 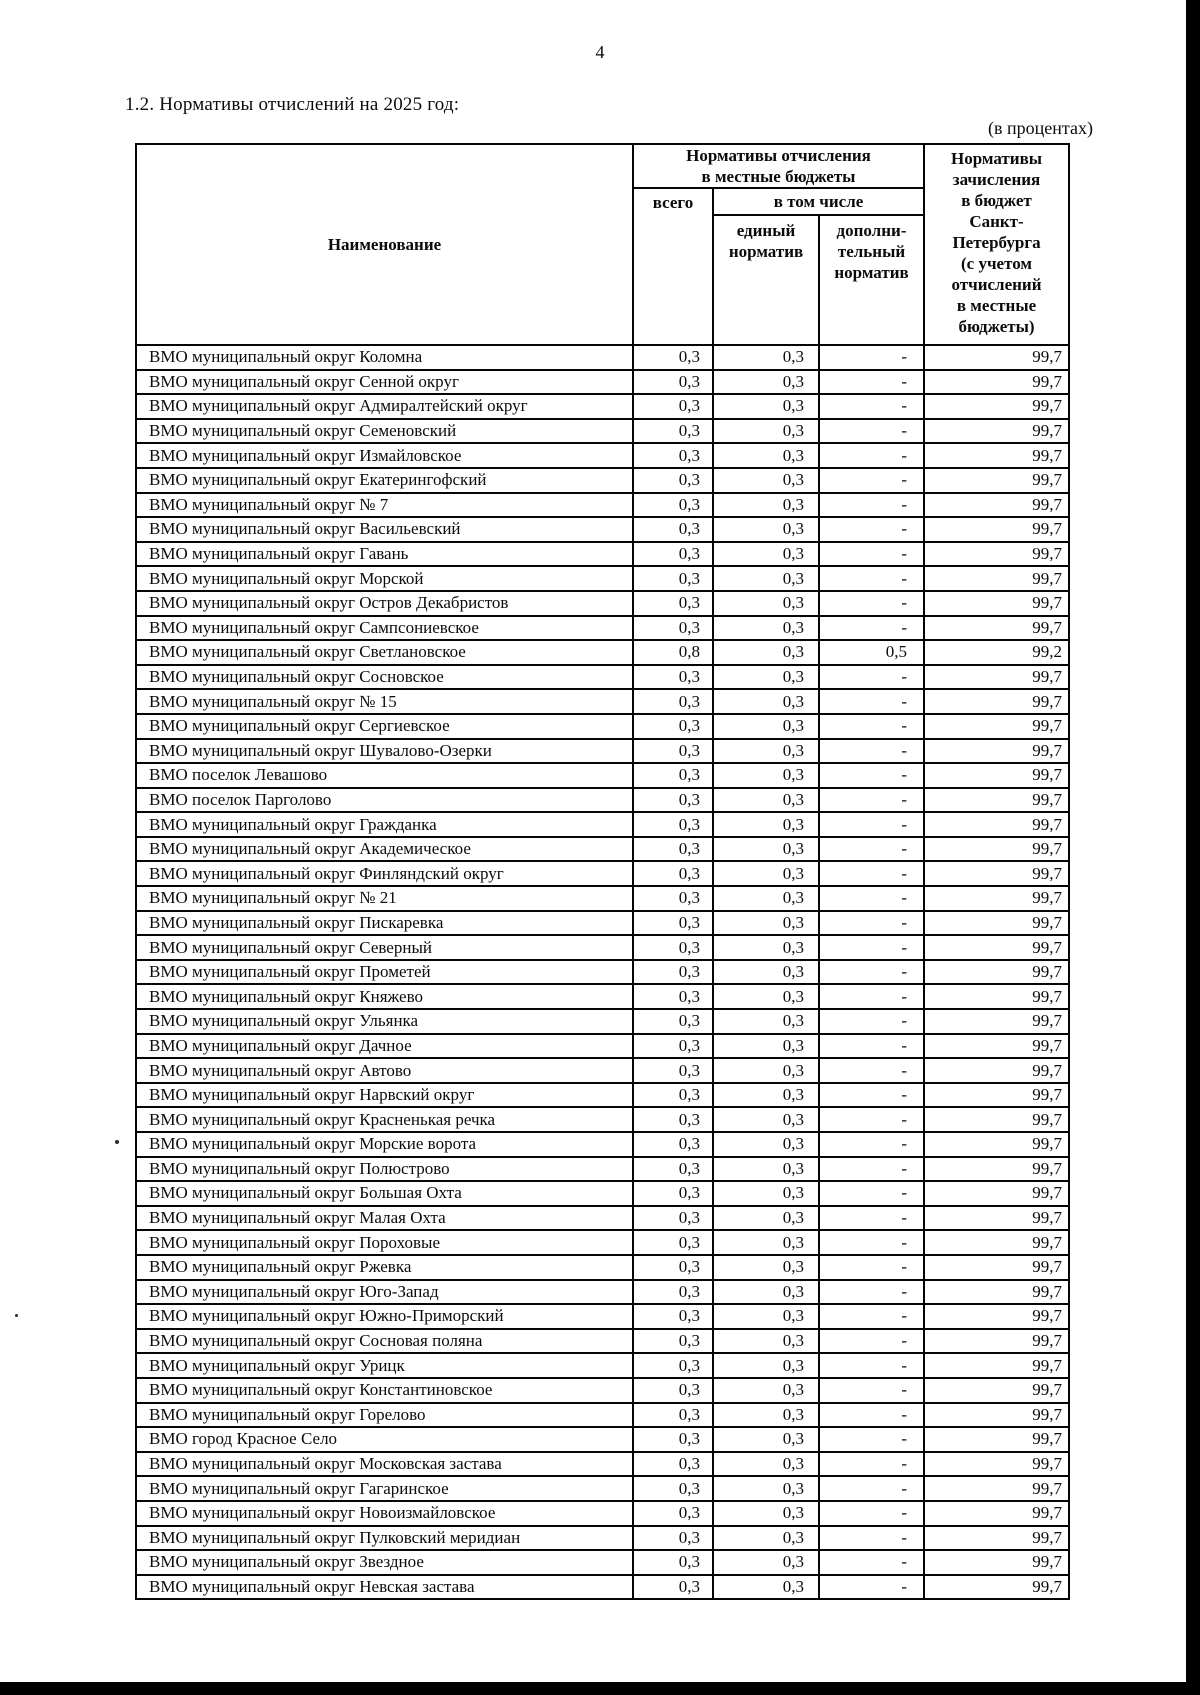 I want to click on table-row: ВМО поселок Парголово 0,3 0,3-99,7, so click(x=603, y=800).